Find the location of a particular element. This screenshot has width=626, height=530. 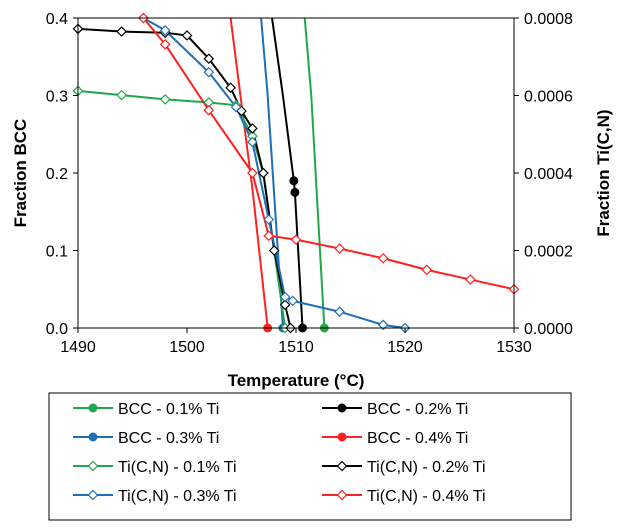

x-tick-label: 1520 is located at coordinates (405, 347).